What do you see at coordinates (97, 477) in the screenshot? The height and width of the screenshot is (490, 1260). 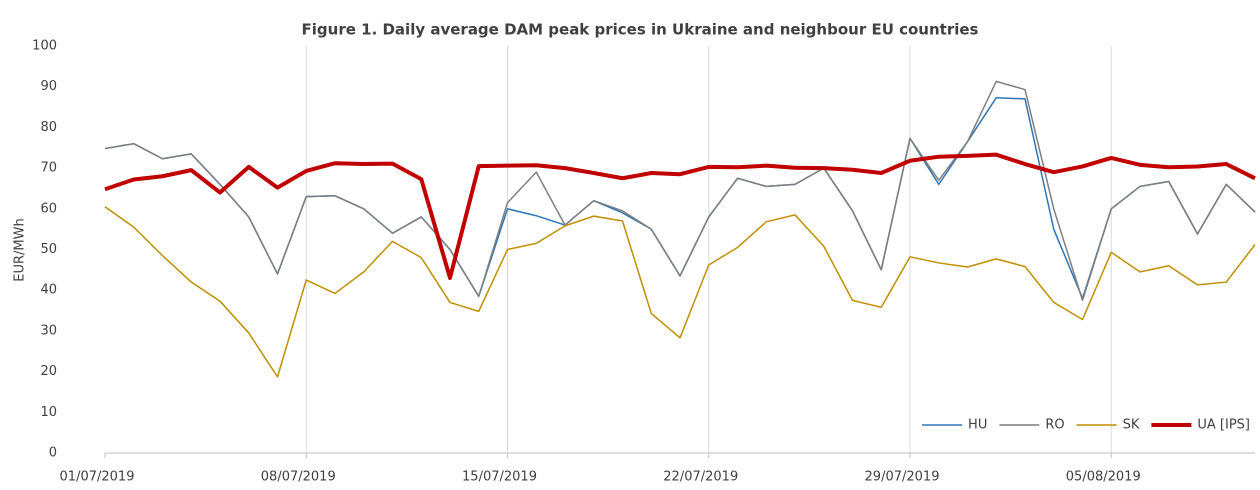 I see `x-tick-label: 01/07/2019` at bounding box center [97, 477].